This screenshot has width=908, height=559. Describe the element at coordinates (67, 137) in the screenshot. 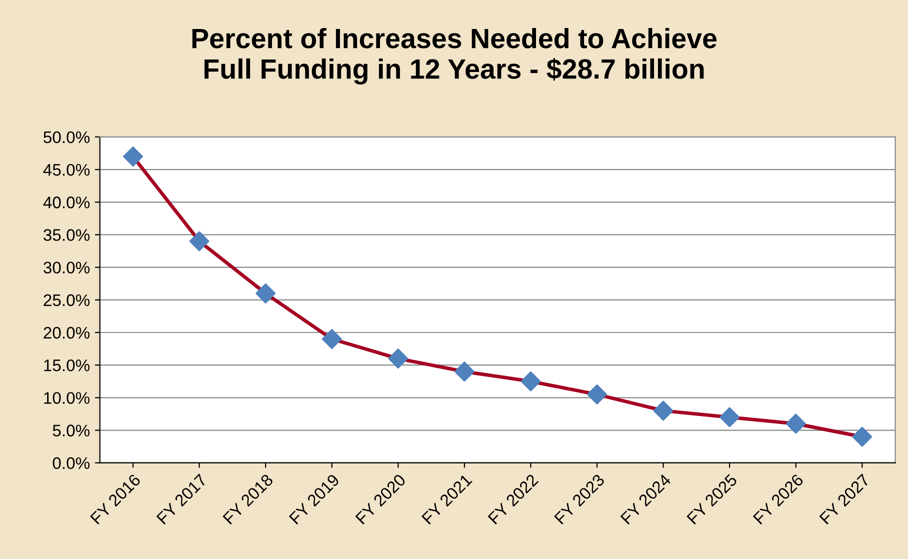

I see `y-tick-label: 50.0%` at that location.